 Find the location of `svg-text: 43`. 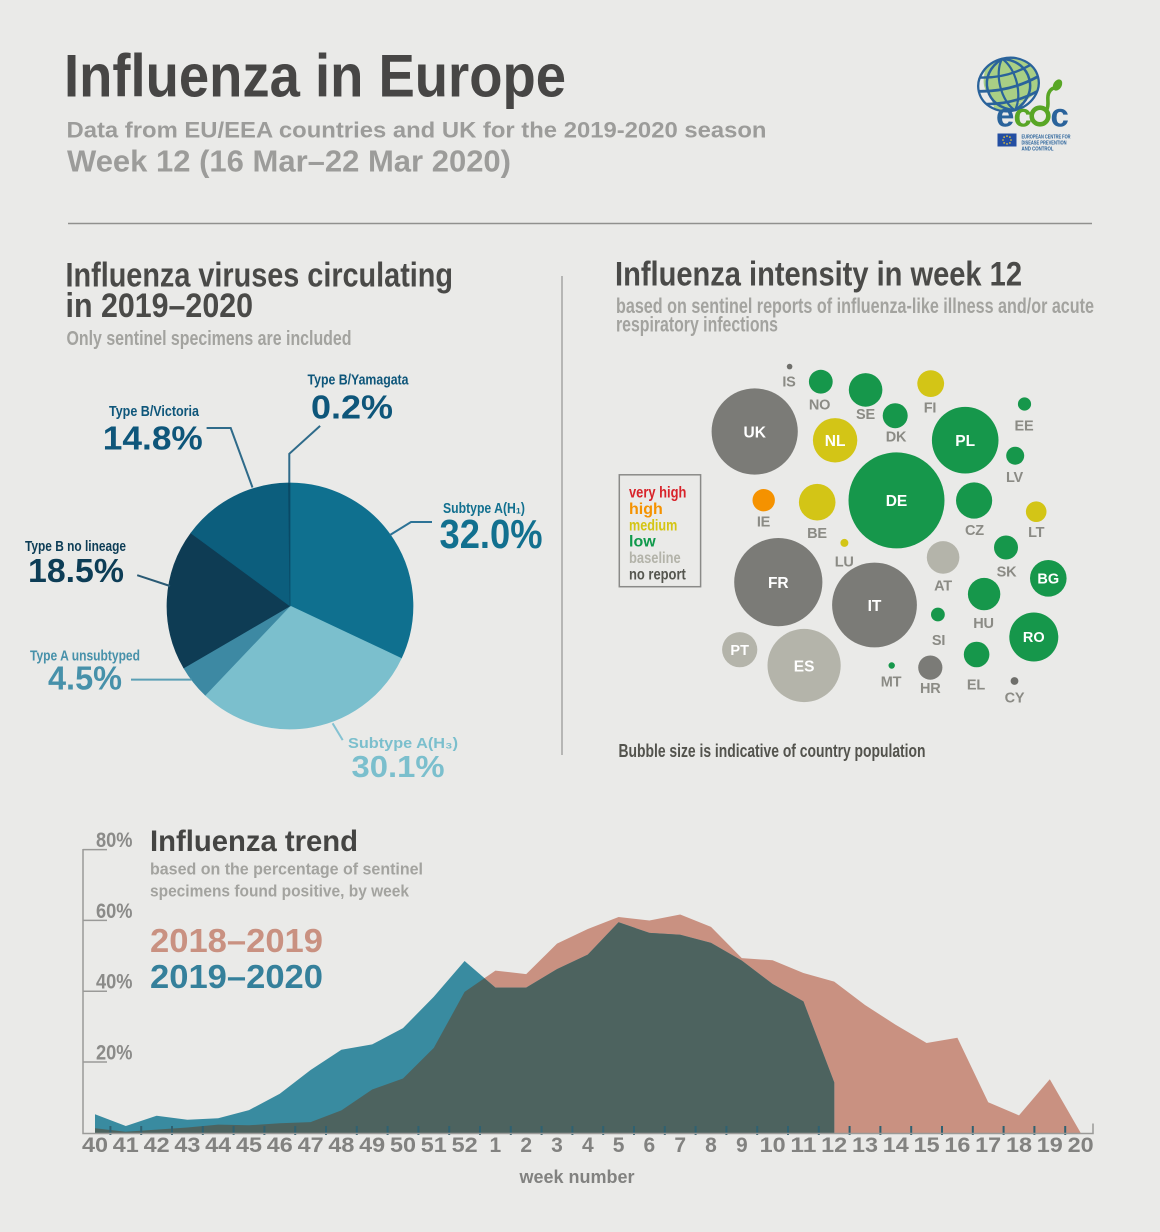

svg-text: 43 is located at coordinates (187, 1145).